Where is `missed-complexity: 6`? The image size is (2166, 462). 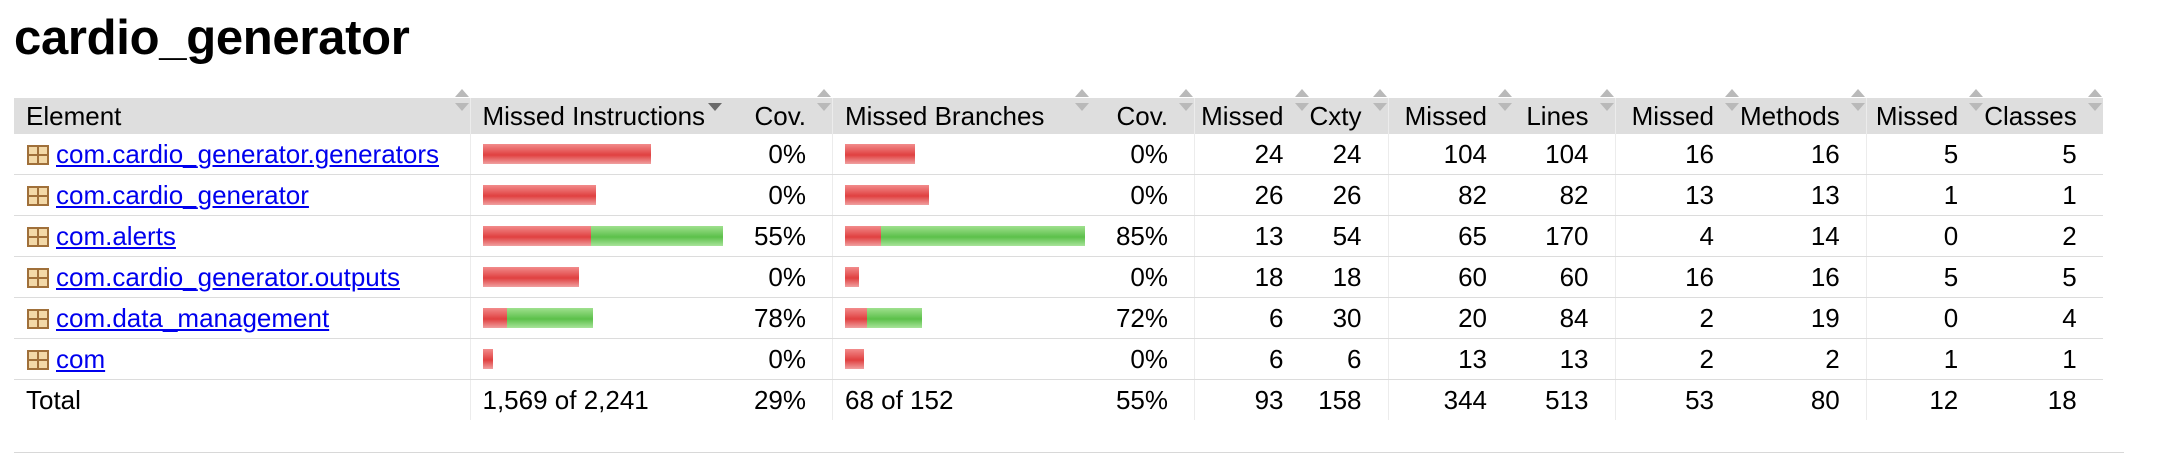 missed-complexity: 6 is located at coordinates (1252, 359).